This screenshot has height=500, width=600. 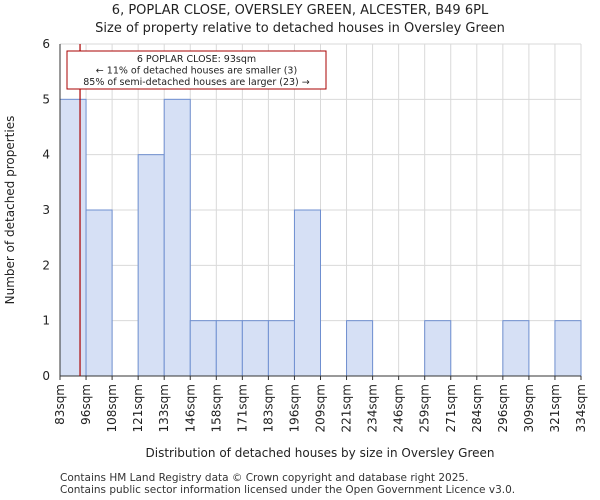 I want to click on x-tick-label: 271sqm, so click(x=451, y=408).